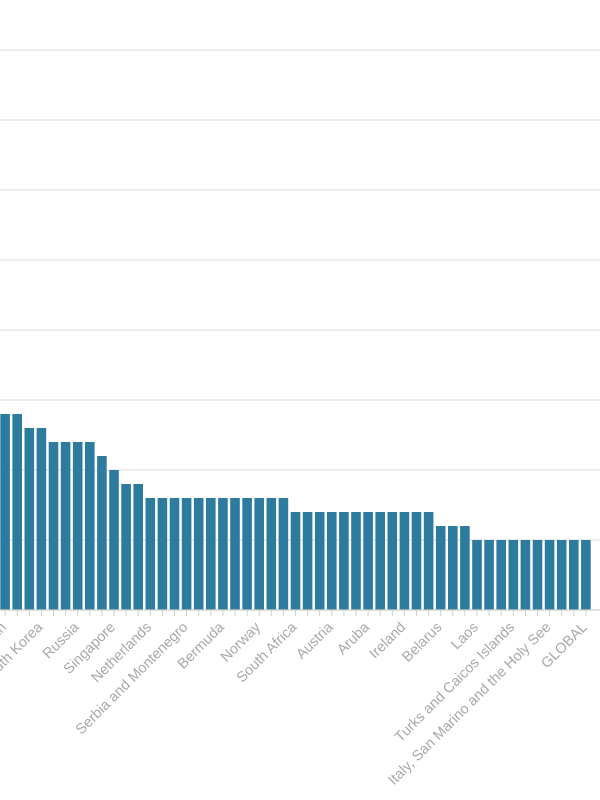  Describe the element at coordinates (422, 643) in the screenshot. I see `tick-label: Belarus` at that location.